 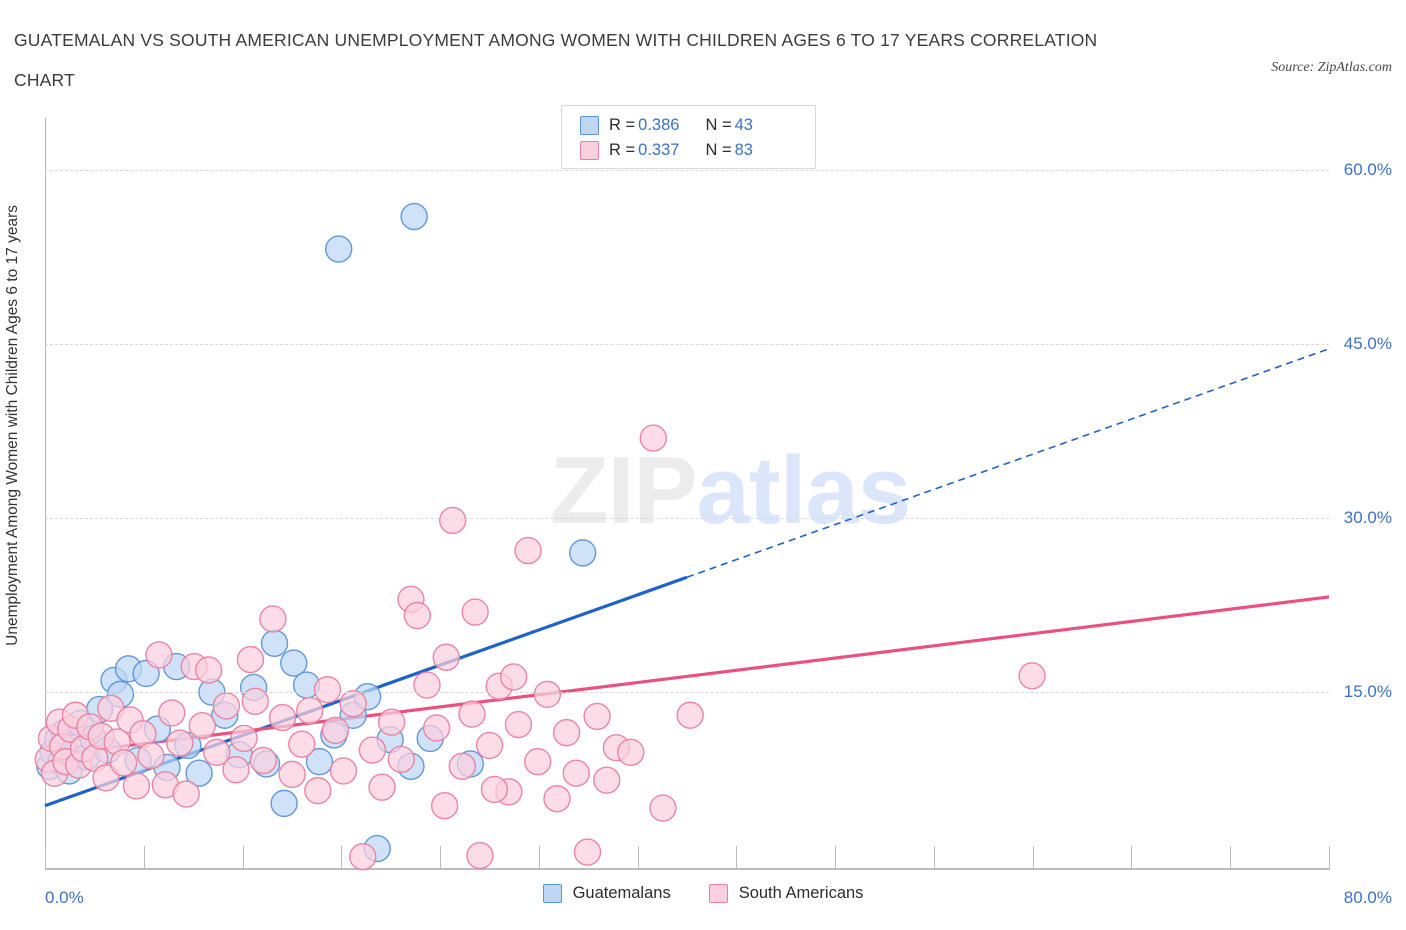 I want to click on legend-marker-guatemalans, so click(x=552, y=893).